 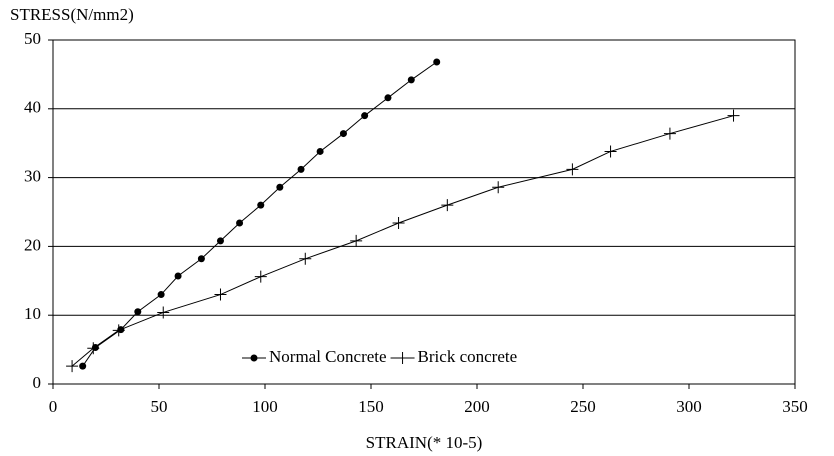 I want to click on y-tick-label: 50, so click(x=32, y=38).